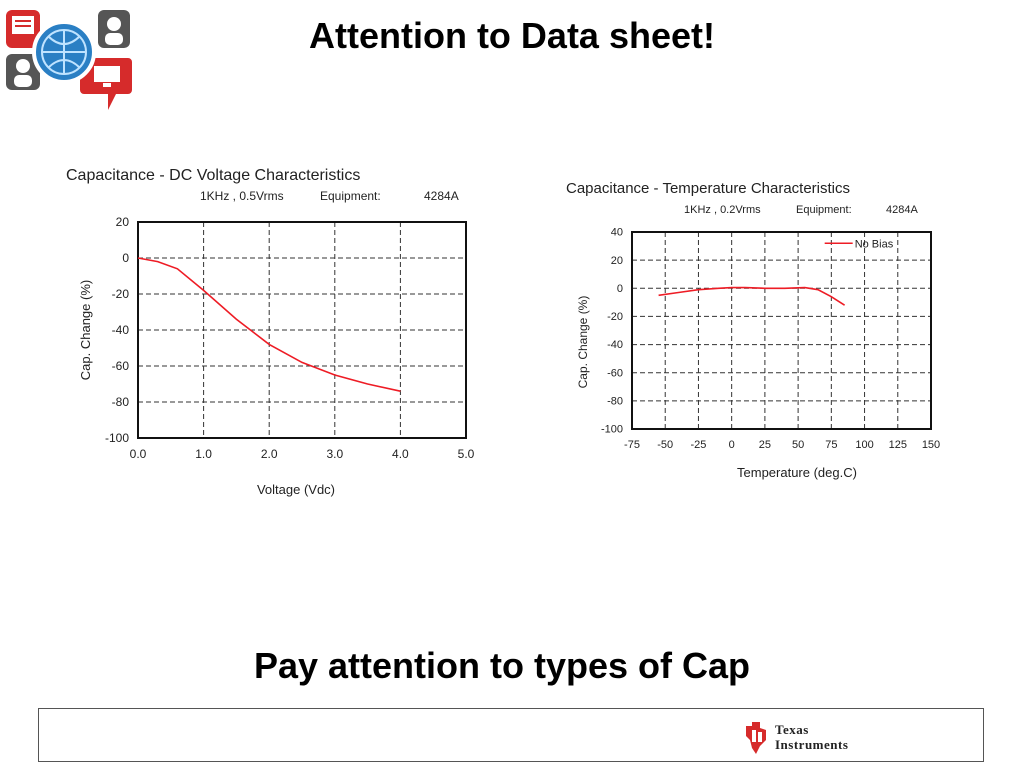  What do you see at coordinates (203, 454) in the screenshot?
I see `x-tick-label: 1.0` at bounding box center [203, 454].